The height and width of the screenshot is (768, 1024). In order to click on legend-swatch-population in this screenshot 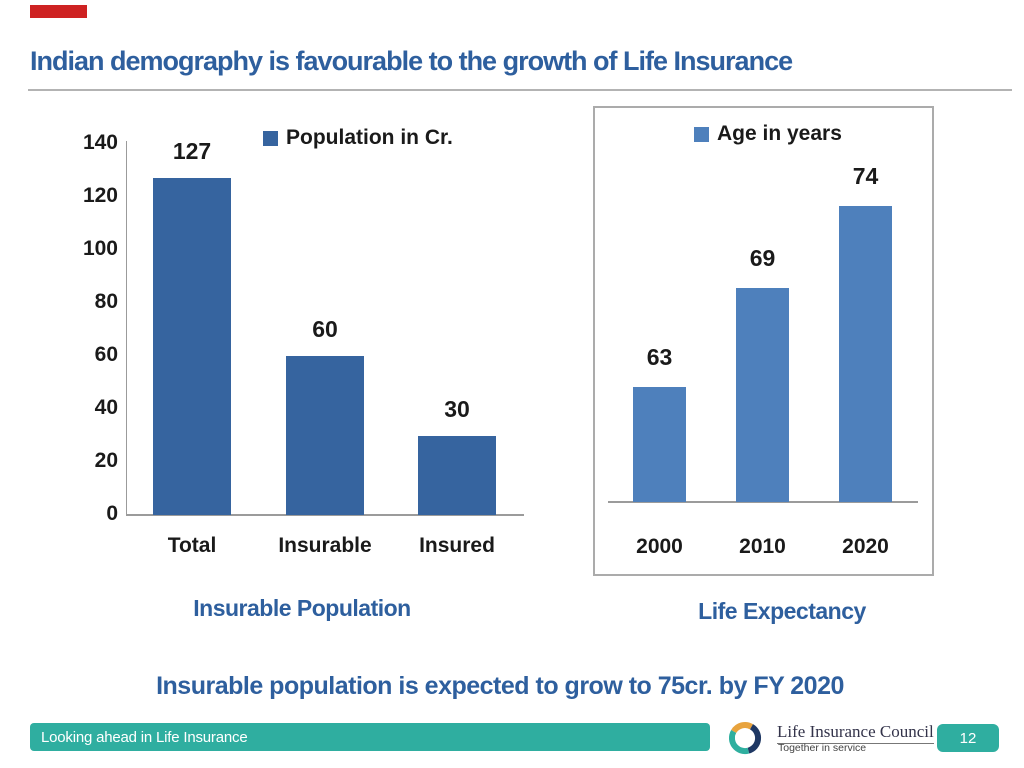, I will do `click(270, 138)`.